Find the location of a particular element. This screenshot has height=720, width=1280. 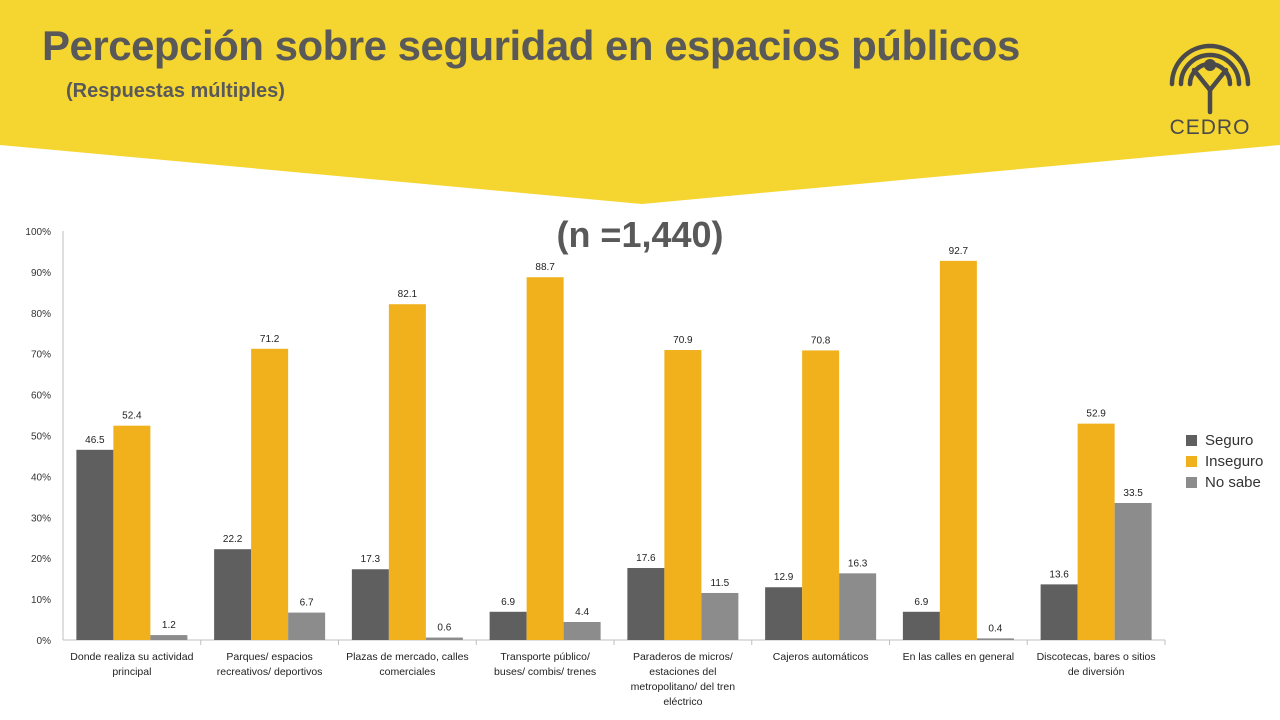

logo-arc-outer is located at coordinates (1210, 65).